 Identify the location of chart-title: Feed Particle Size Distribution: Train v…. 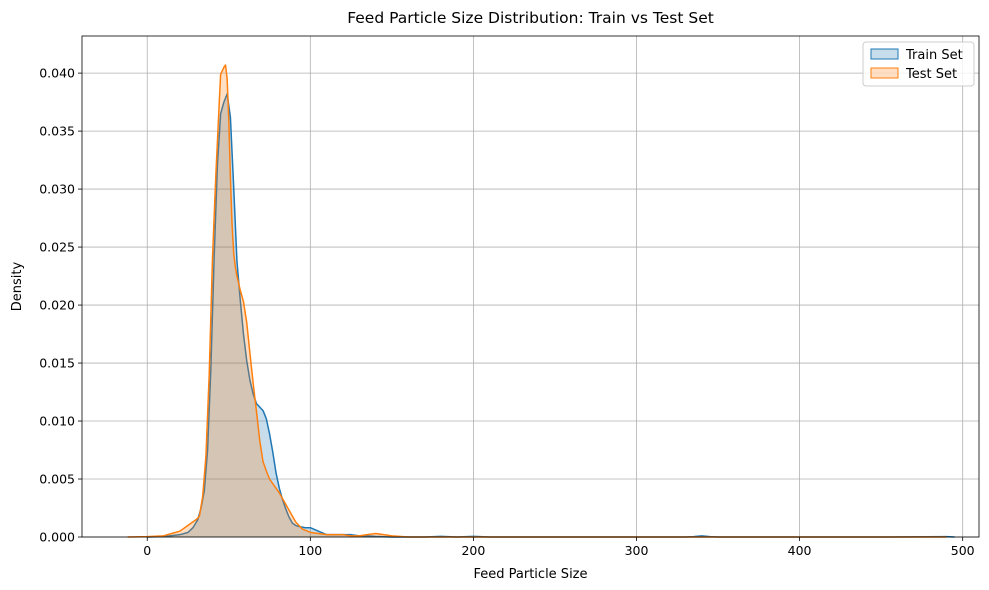
(530, 18).